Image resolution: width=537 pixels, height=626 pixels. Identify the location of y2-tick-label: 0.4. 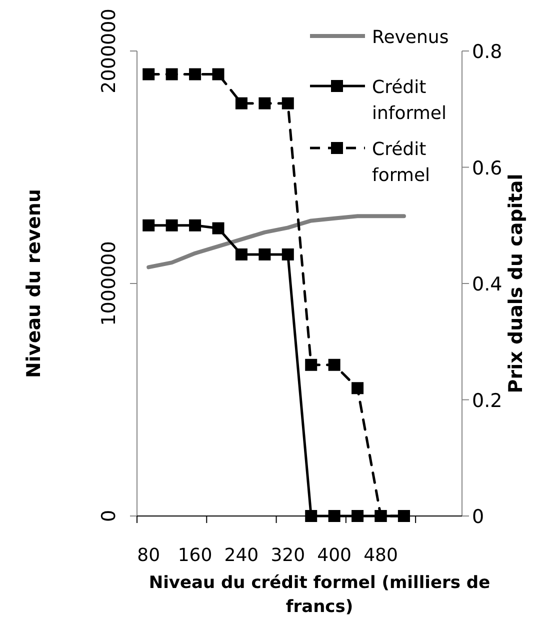
(487, 285).